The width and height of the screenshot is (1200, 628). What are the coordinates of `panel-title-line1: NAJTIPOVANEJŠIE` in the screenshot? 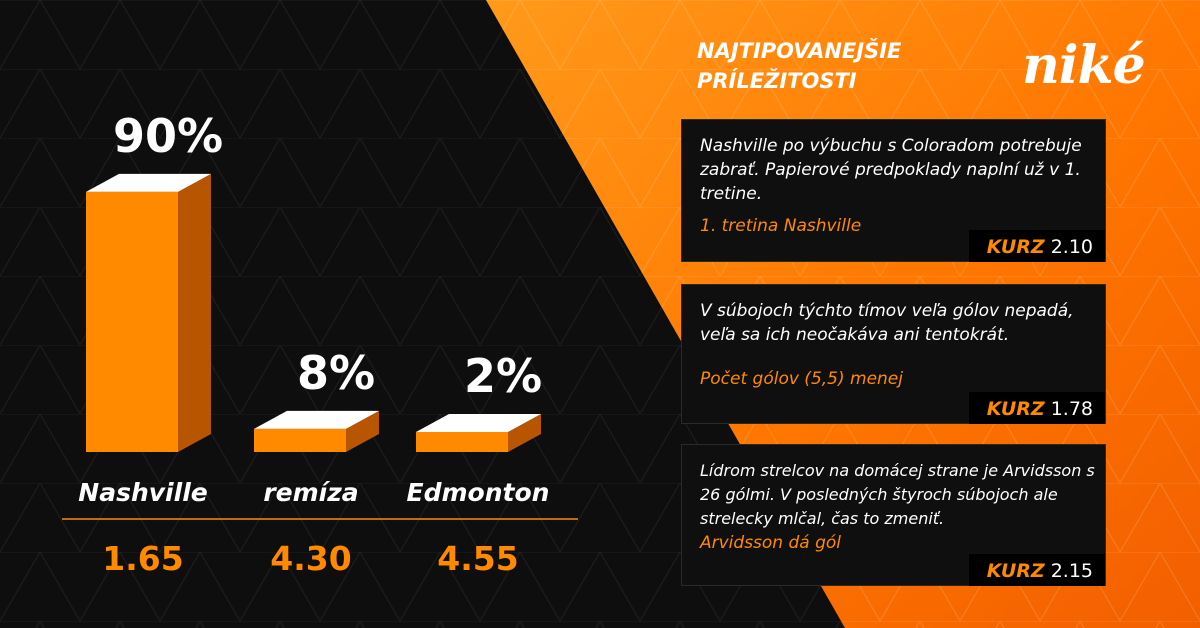 It's located at (799, 51).